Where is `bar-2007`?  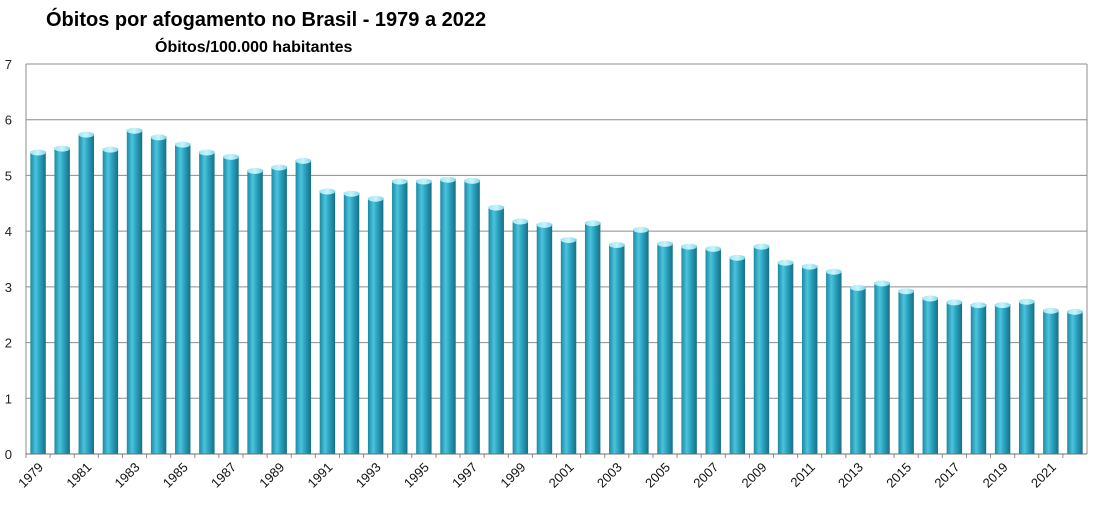
bar-2007 is located at coordinates (713, 349).